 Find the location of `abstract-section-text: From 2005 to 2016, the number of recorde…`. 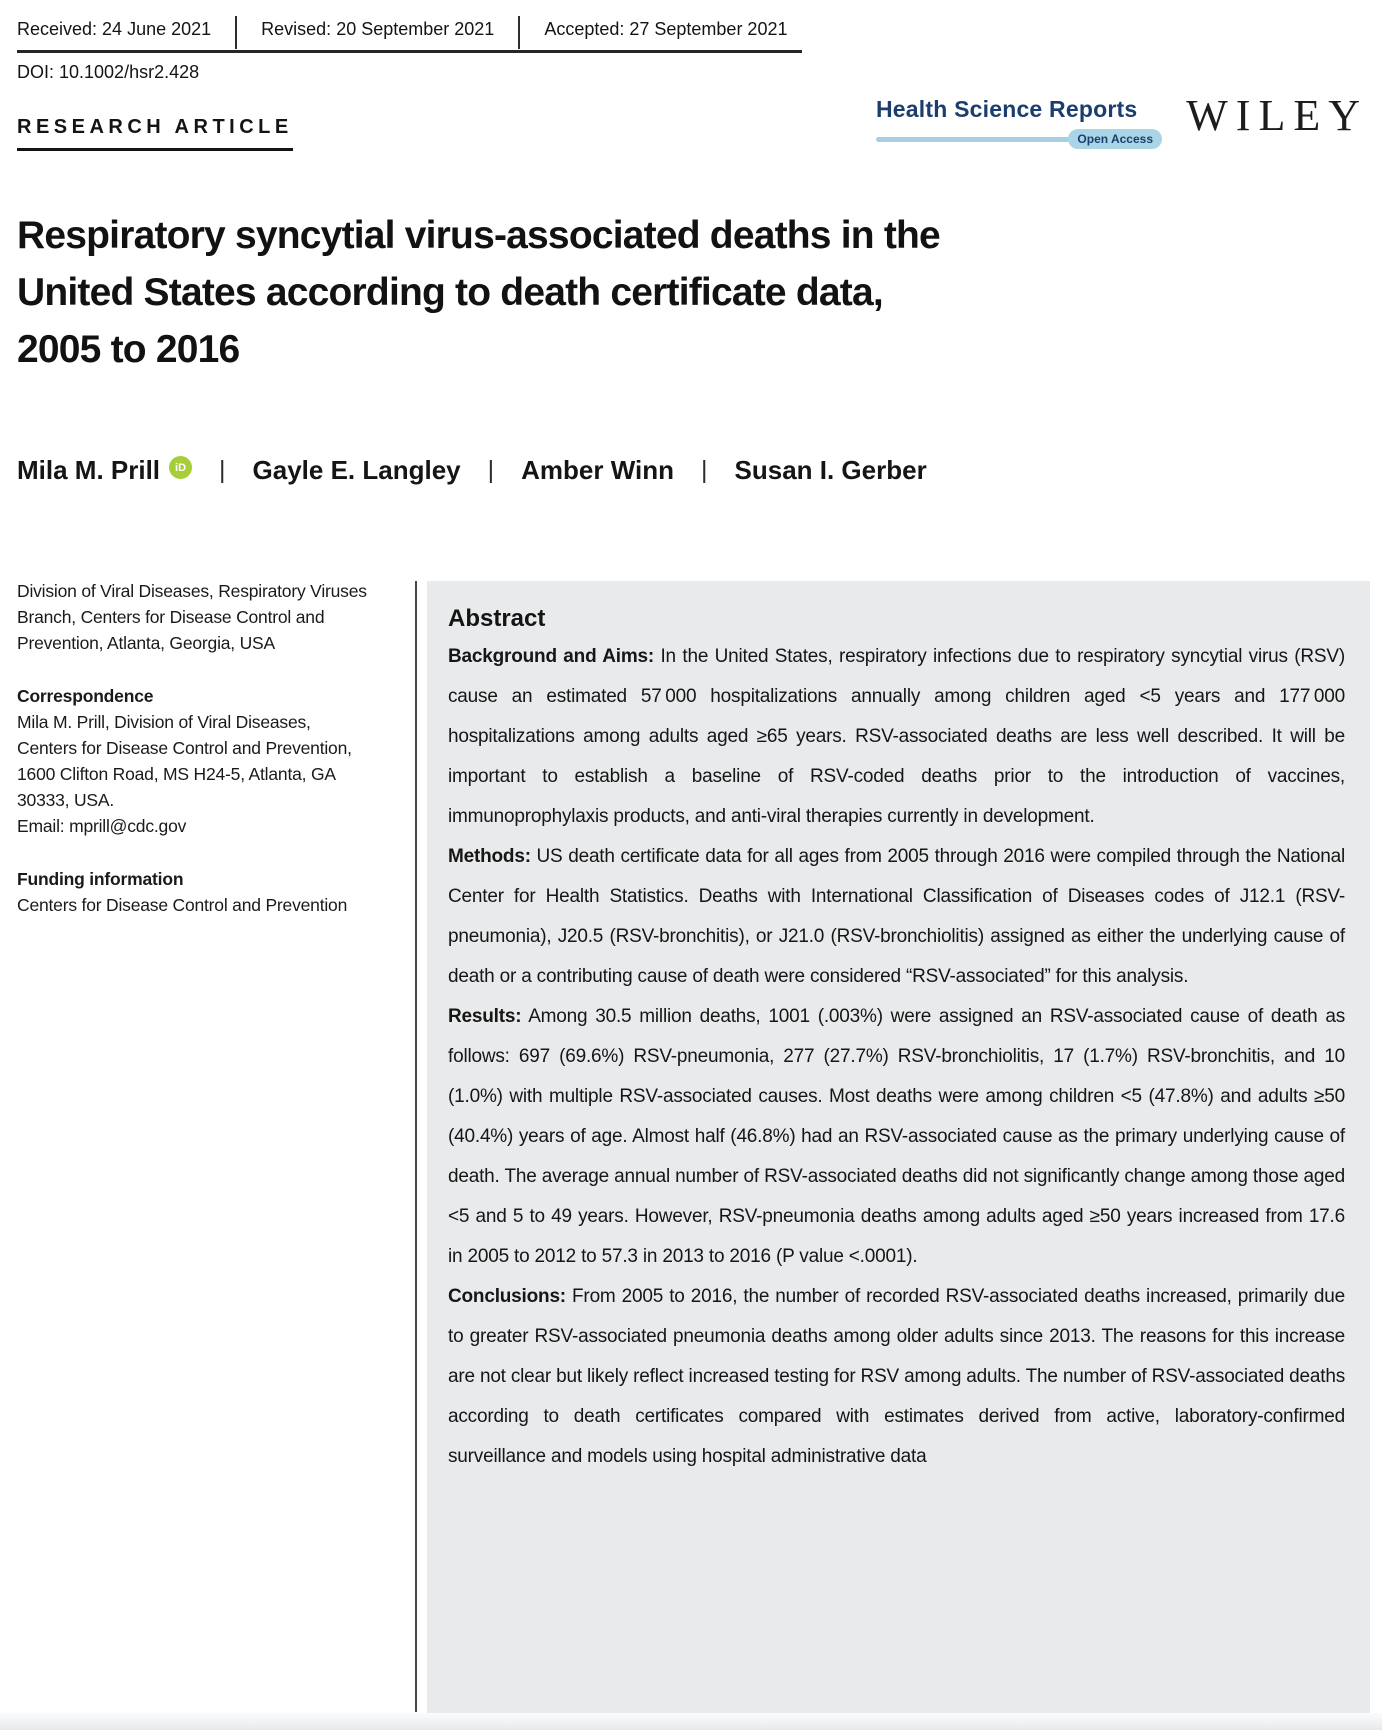

abstract-section-text: From 2005 to 2016, the number of recorde… is located at coordinates (896, 1376).